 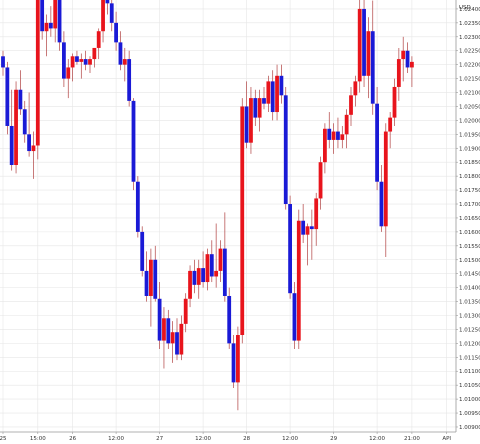 What do you see at coordinates (333, 439) in the screenshot?
I see `x-tick-label: 29` at bounding box center [333, 439].